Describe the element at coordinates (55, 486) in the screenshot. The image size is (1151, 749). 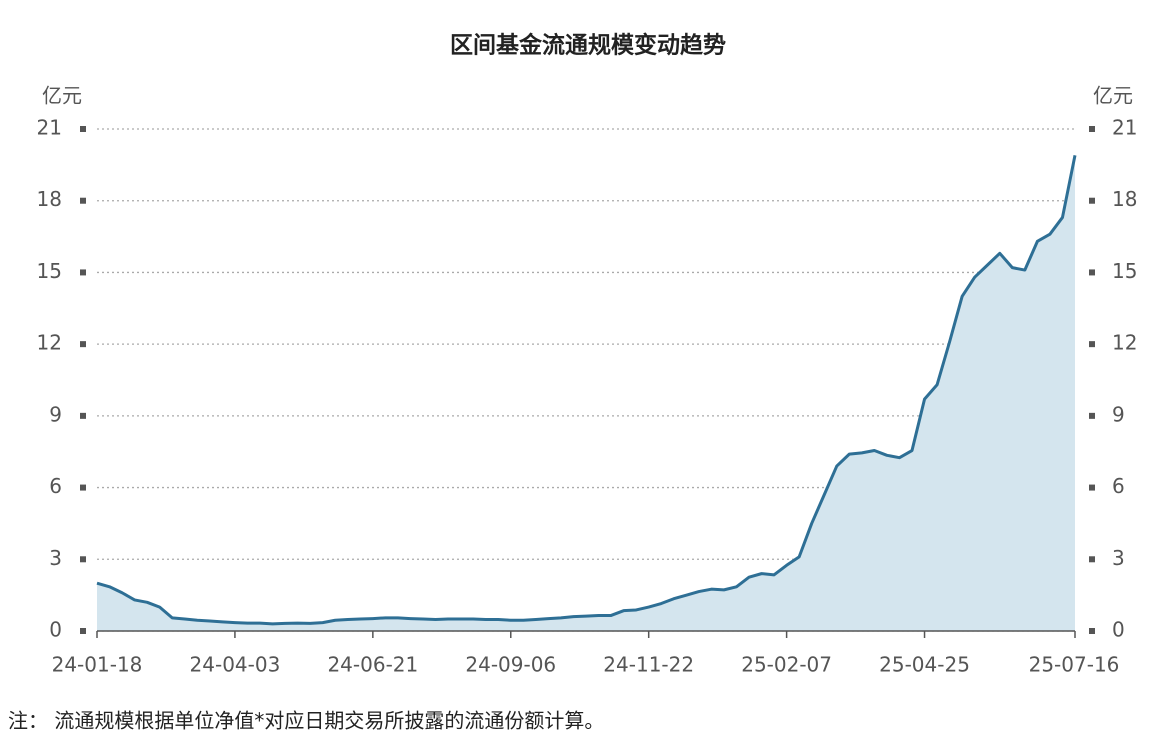
I see `y-tick-label: 6` at that location.